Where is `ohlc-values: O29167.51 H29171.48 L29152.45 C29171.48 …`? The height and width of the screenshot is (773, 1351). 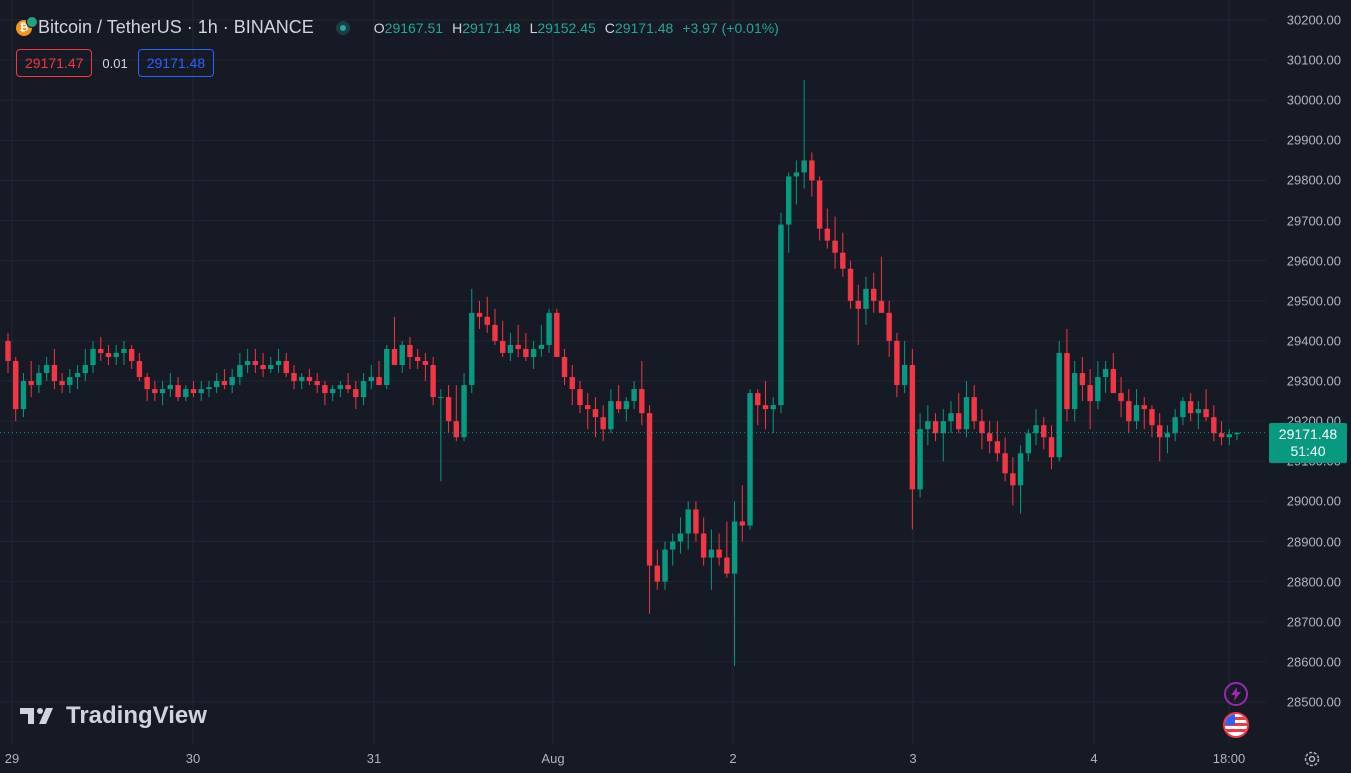 ohlc-values: O29167.51 H29171.48 L29152.45 C29171.48 … is located at coordinates (576, 28).